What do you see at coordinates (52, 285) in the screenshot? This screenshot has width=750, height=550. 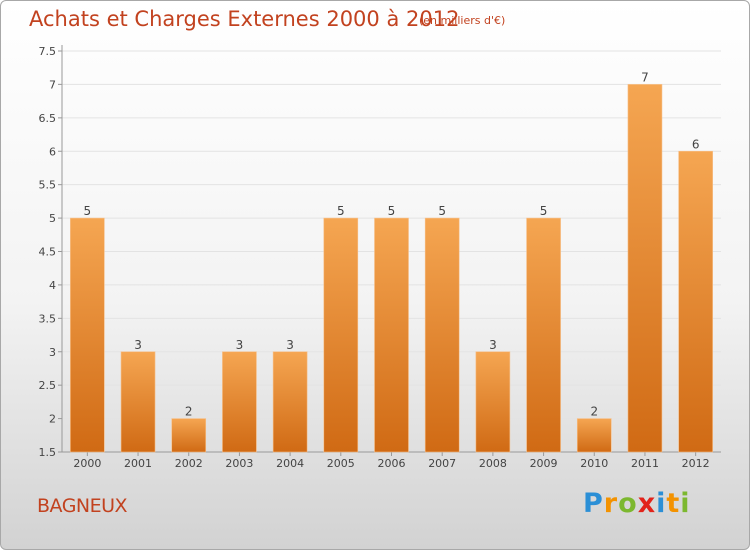 I see `y-tick-label: 4` at bounding box center [52, 285].